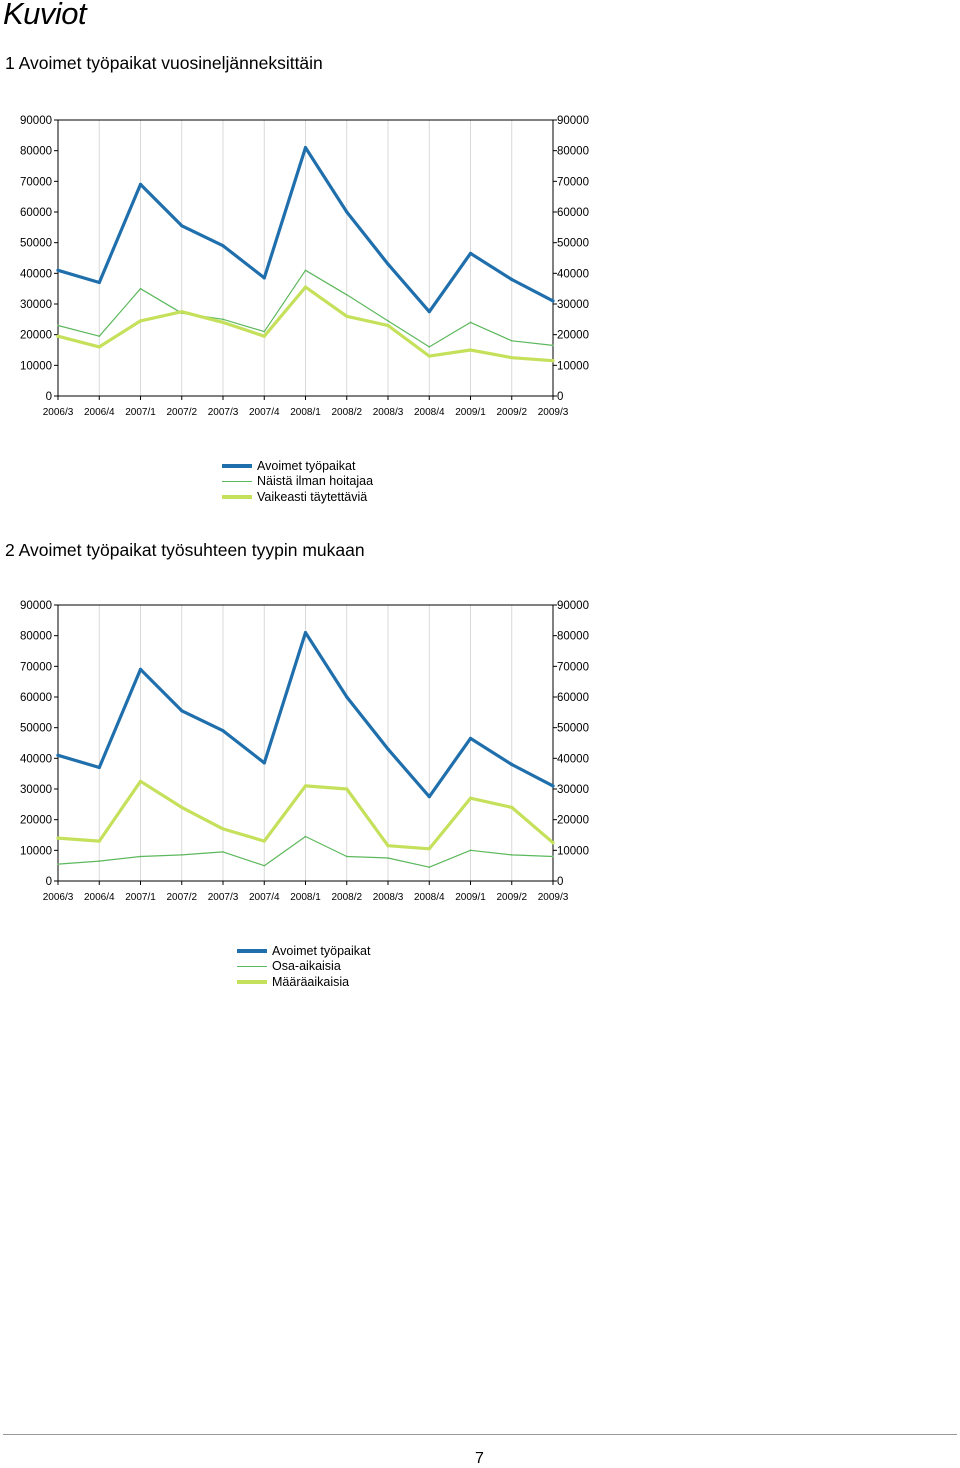  I want to click on y-tick-label: 40000, so click(36, 274).